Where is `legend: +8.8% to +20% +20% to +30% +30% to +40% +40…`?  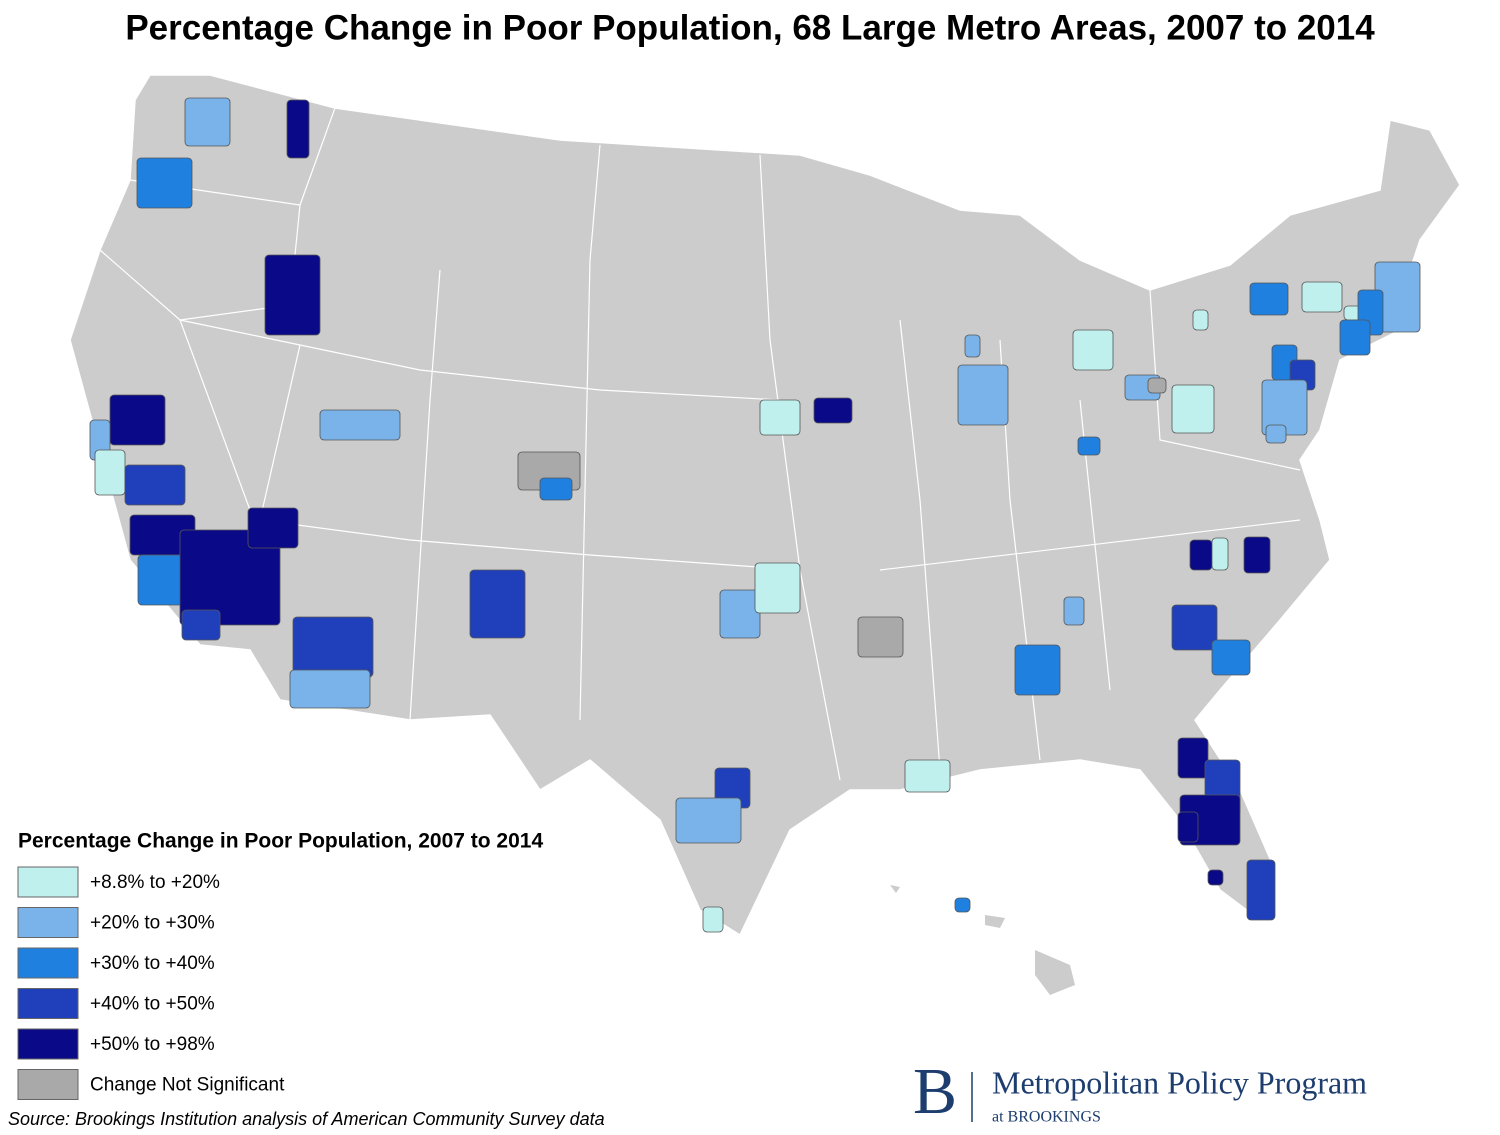
legend: +8.8% to +20% +20% to +30% +30% to +40% +40… is located at coordinates (151, 983).